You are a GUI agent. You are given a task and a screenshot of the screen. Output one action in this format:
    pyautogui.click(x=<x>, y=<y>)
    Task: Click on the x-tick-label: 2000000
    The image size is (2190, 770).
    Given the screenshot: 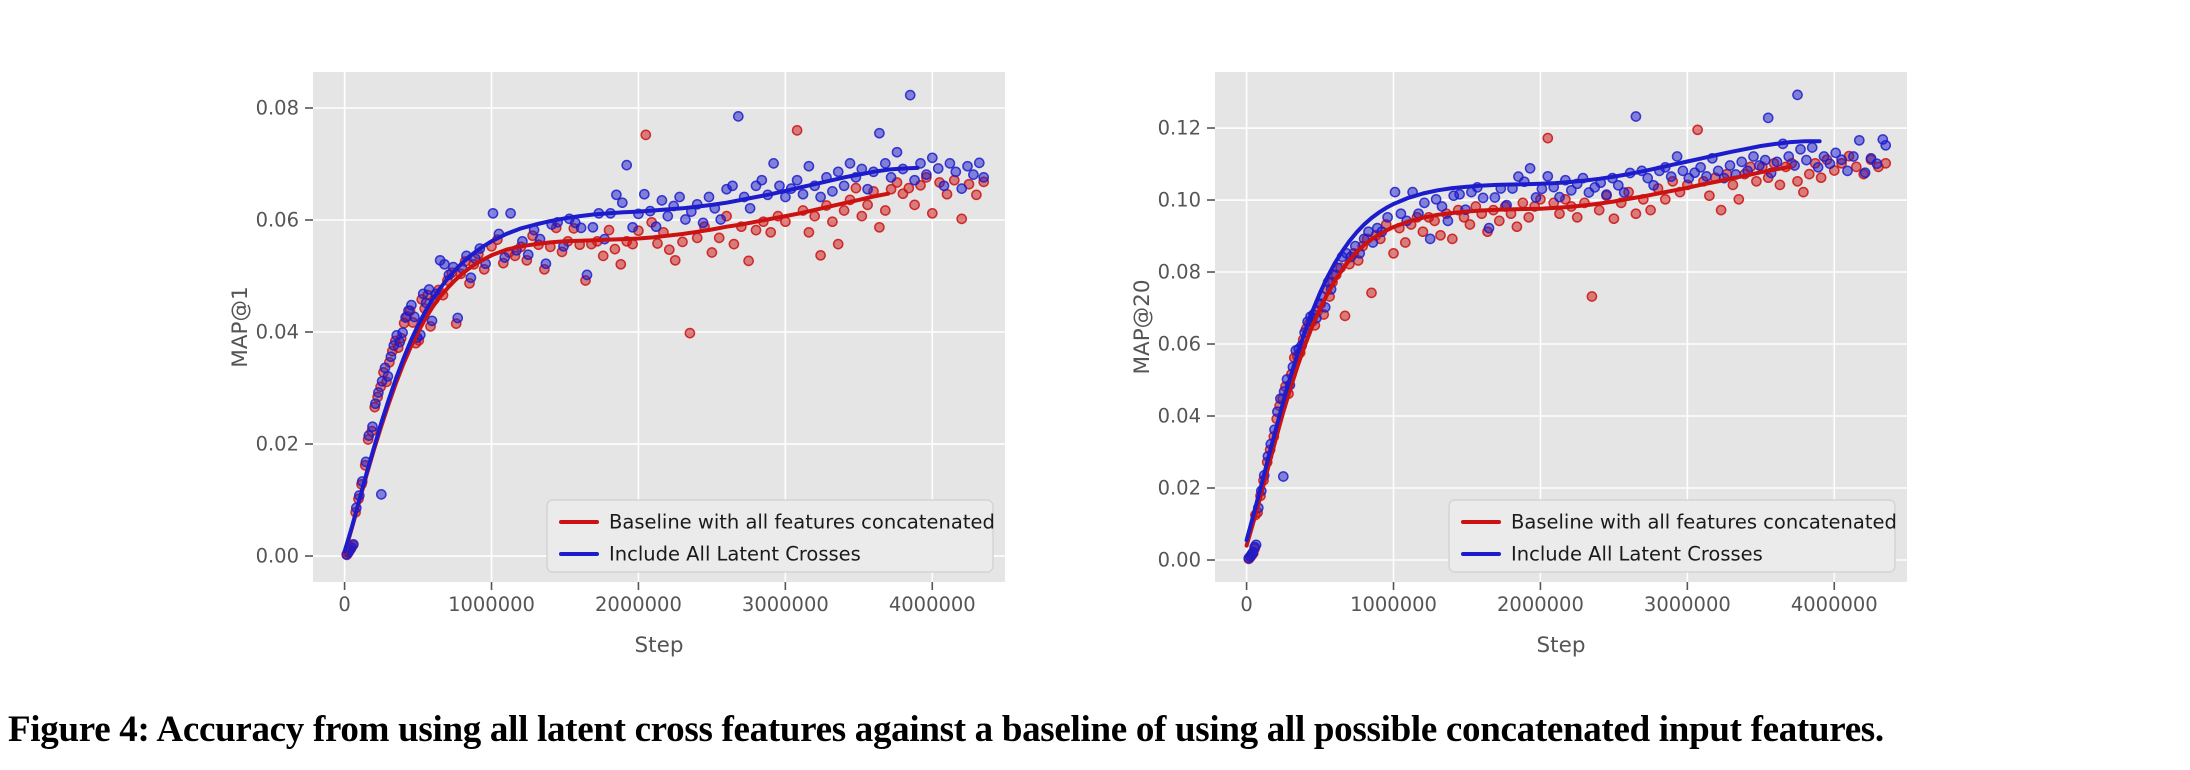 What is the action you would take?
    pyautogui.click(x=638, y=604)
    